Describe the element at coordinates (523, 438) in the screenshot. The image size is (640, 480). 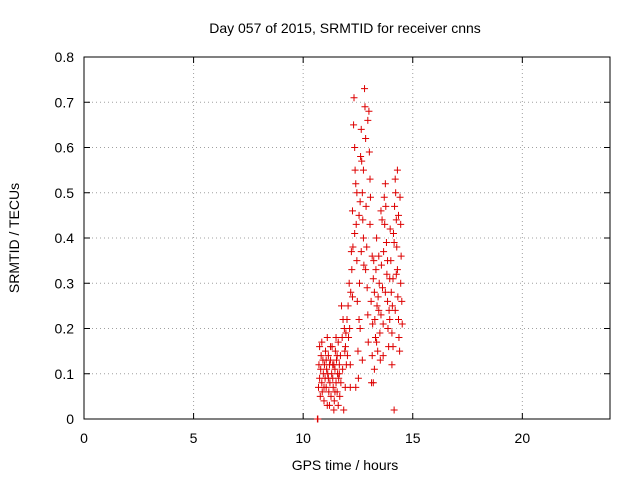
I see `x-tick-label: 20` at that location.